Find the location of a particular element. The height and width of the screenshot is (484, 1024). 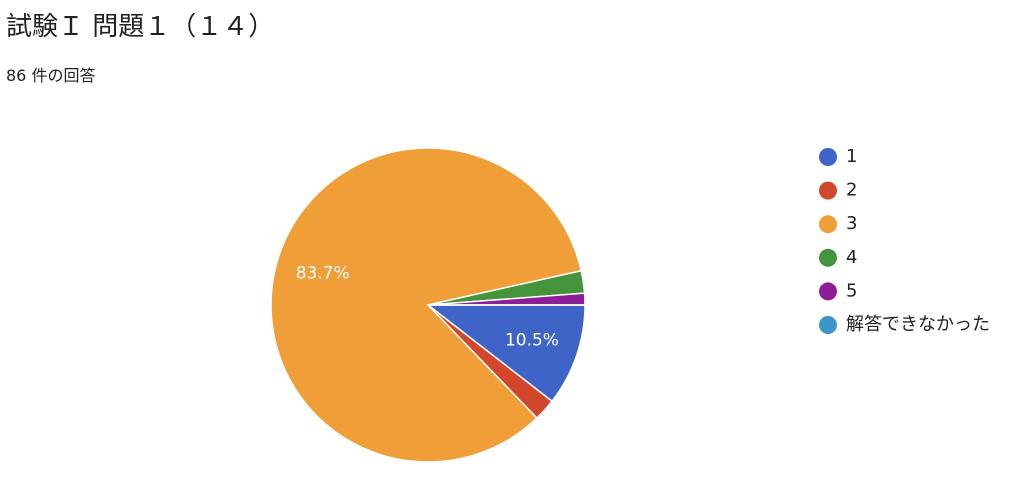

slice-label: 83.7% is located at coordinates (323, 273).